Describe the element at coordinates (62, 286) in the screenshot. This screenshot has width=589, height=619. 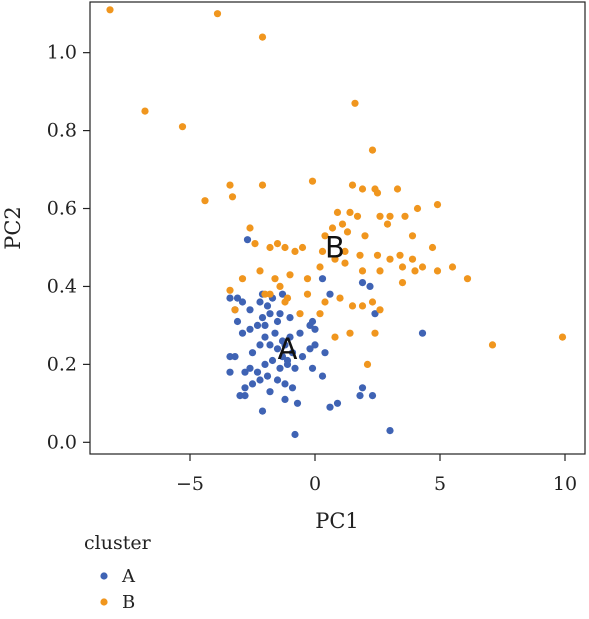
I see `y-tick-label: 0.4` at that location.